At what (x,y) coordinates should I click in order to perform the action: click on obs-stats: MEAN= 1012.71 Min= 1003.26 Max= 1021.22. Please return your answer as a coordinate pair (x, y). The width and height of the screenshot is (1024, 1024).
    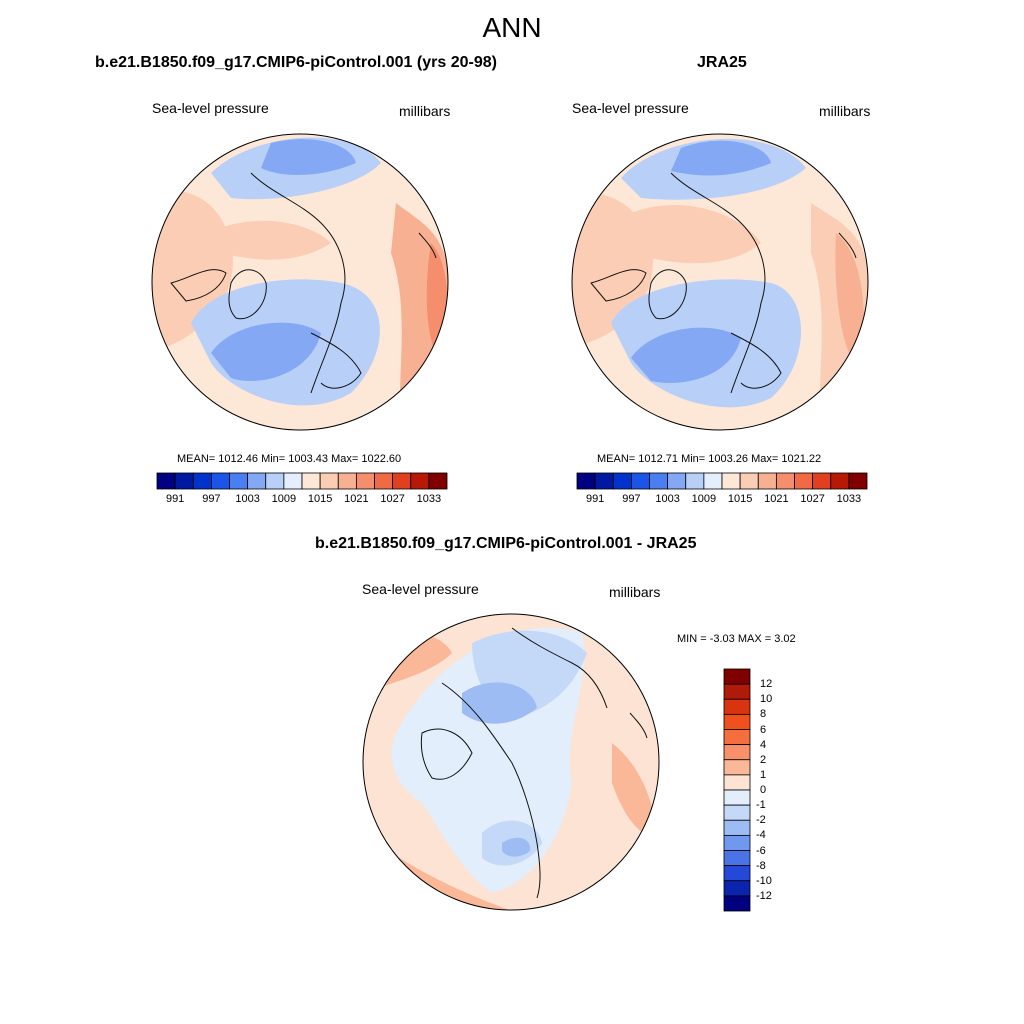
    Looking at the image, I should click on (709, 459).